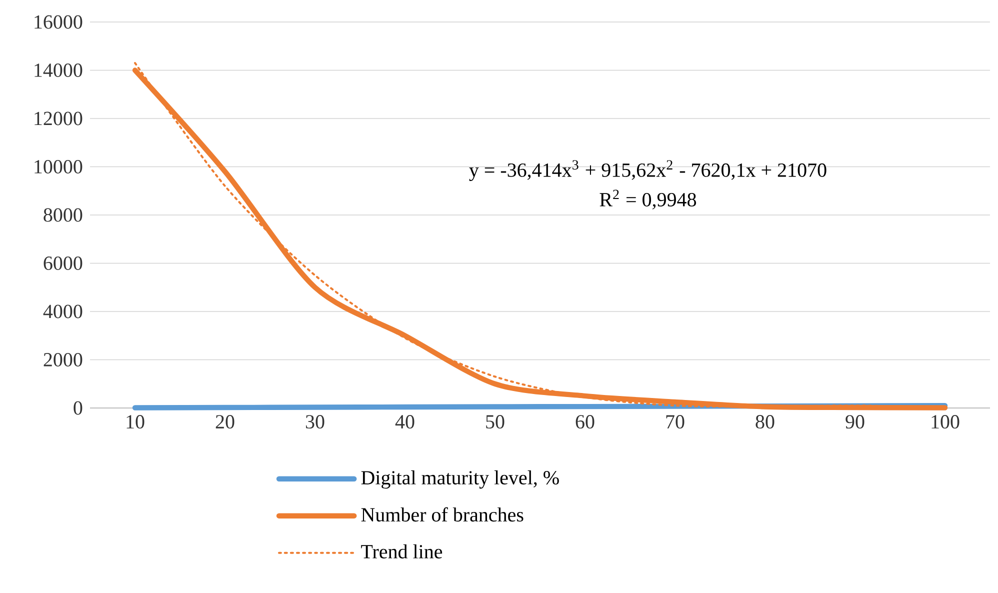  I want to click on annotation: R$^{2}$ = 0,9948, so click(648, 200).